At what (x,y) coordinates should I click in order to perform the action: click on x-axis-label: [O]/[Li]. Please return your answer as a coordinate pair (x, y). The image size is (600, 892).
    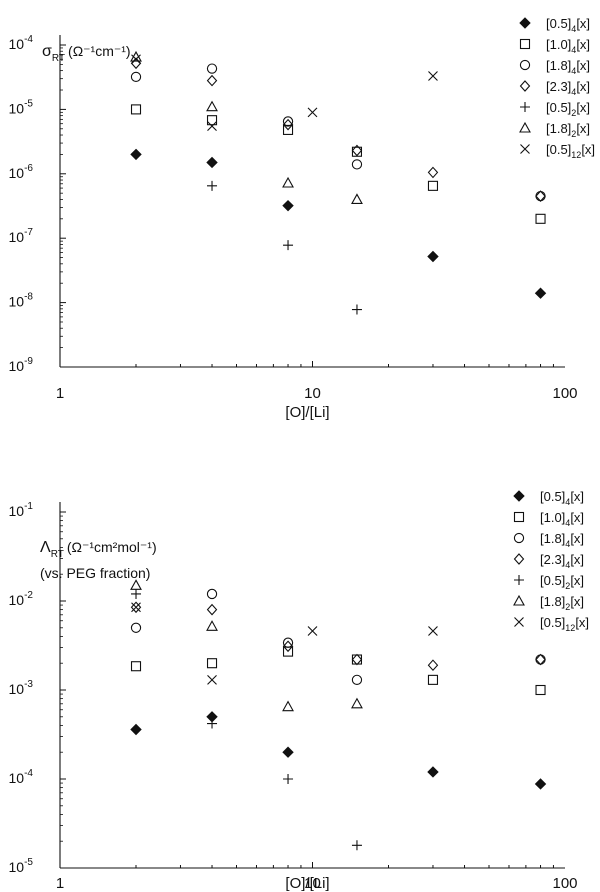
    Looking at the image, I should click on (307, 412).